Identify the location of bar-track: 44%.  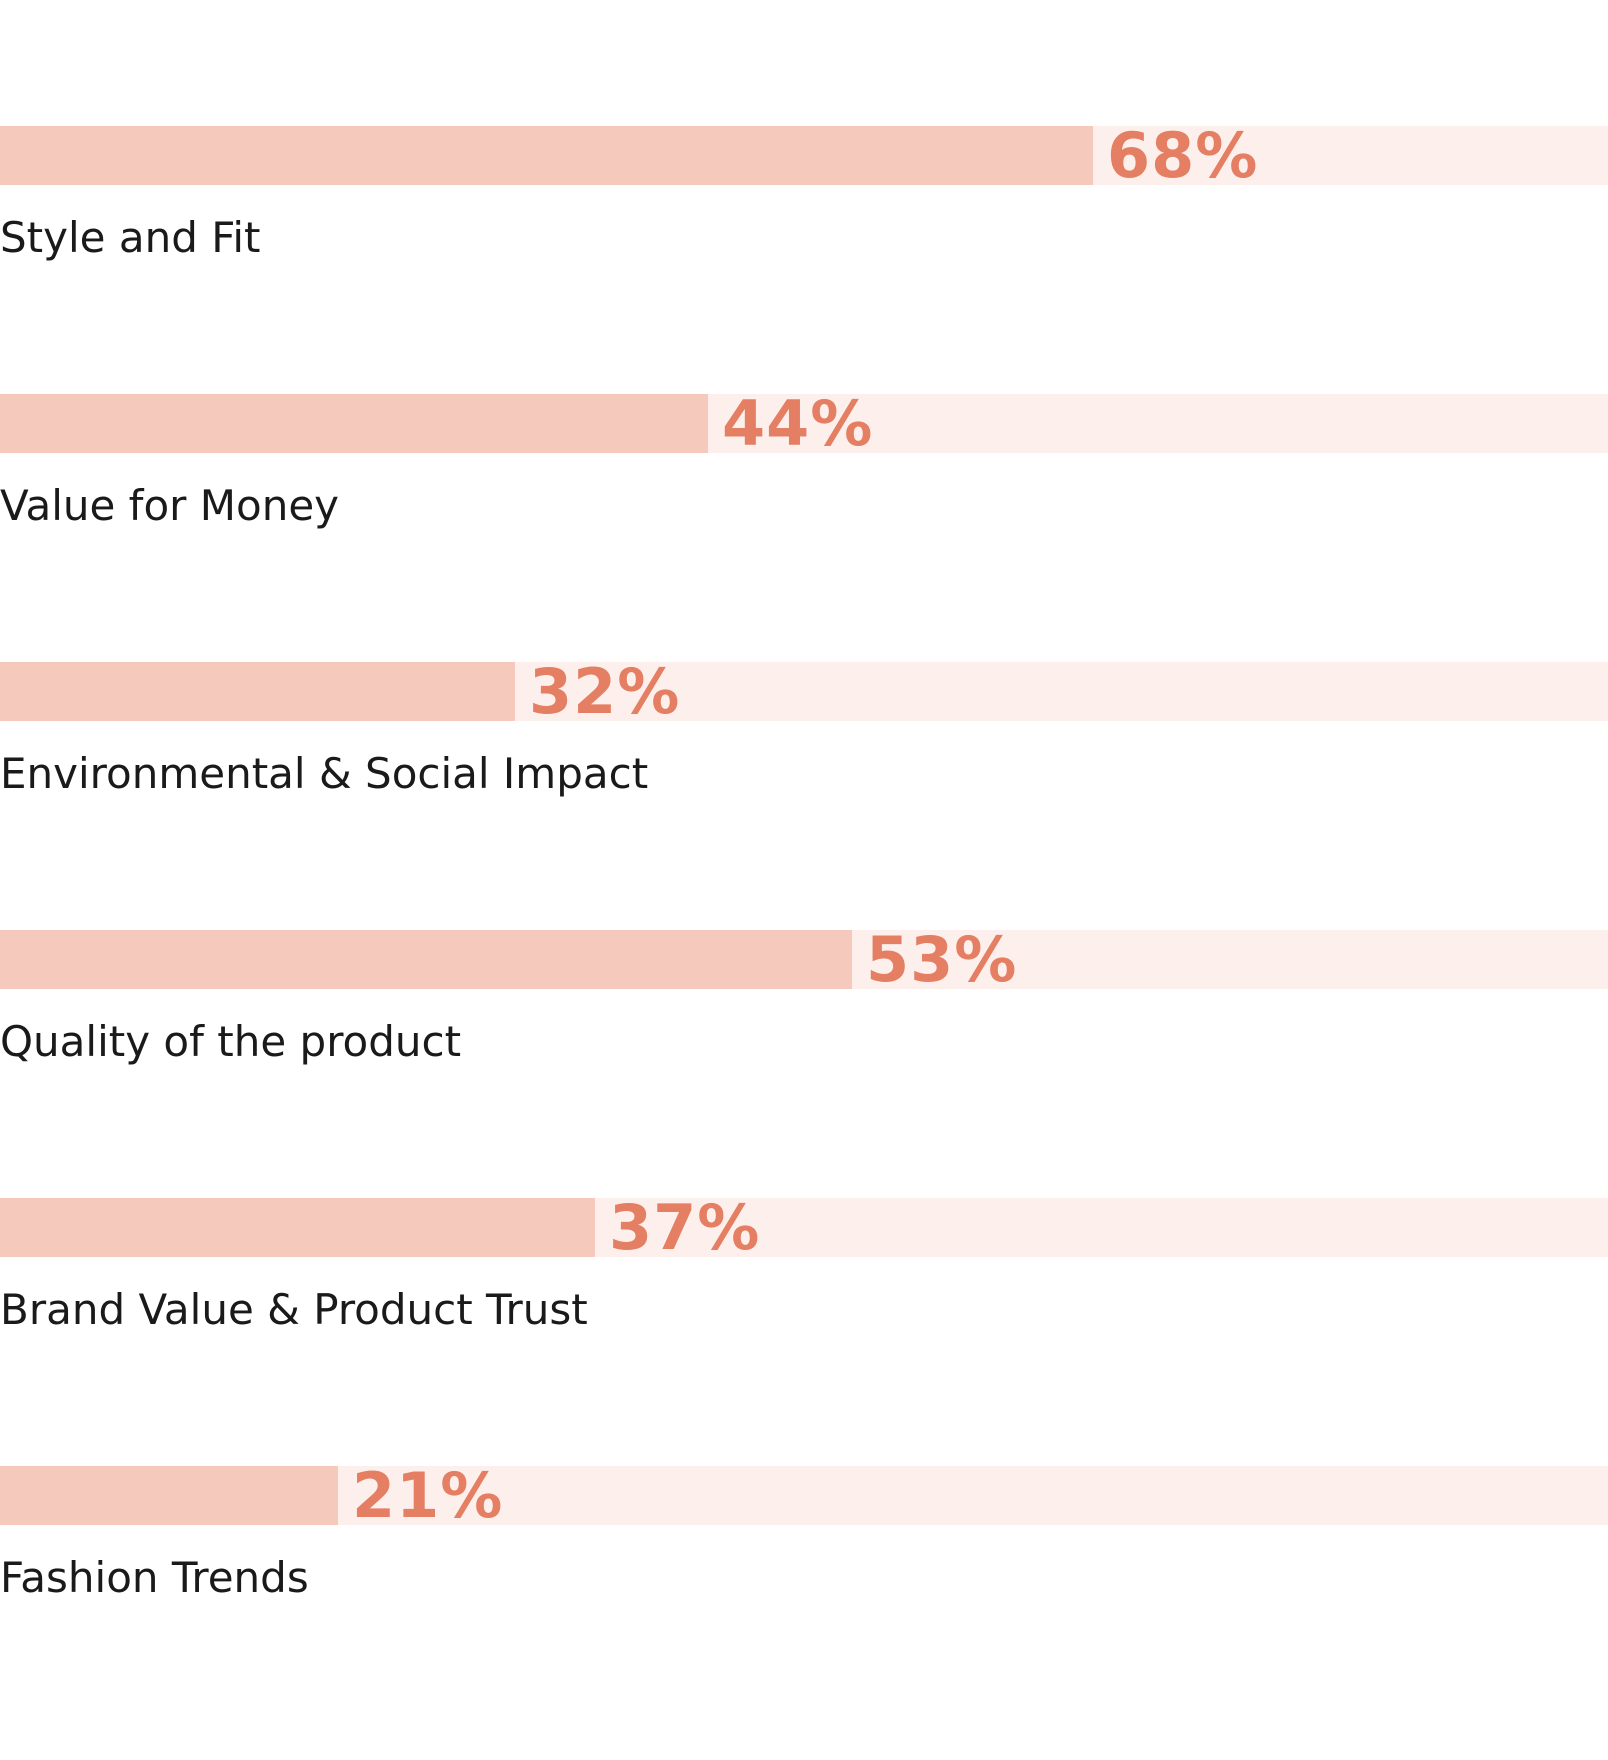
(804, 423).